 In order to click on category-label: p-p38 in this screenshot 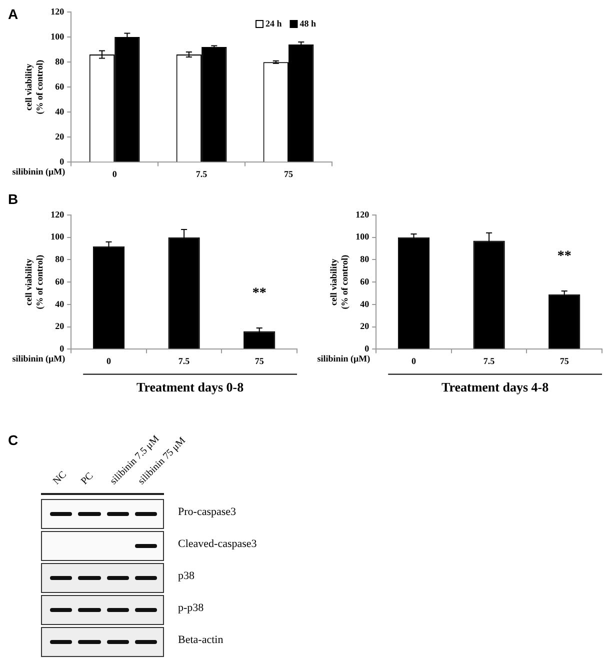, I will do `click(191, 608)`.